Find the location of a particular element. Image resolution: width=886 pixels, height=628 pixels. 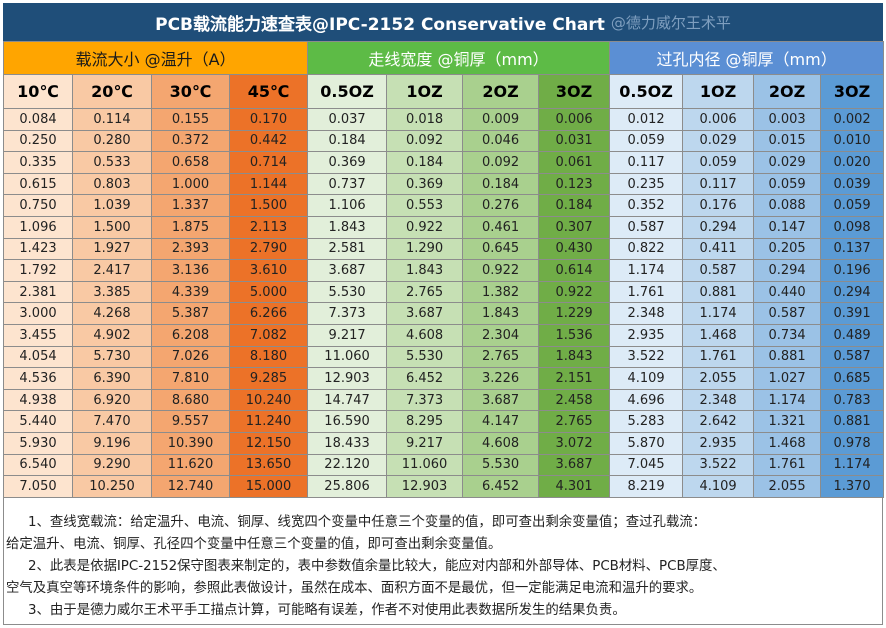

cell-via: 0.117 is located at coordinates (646, 162).